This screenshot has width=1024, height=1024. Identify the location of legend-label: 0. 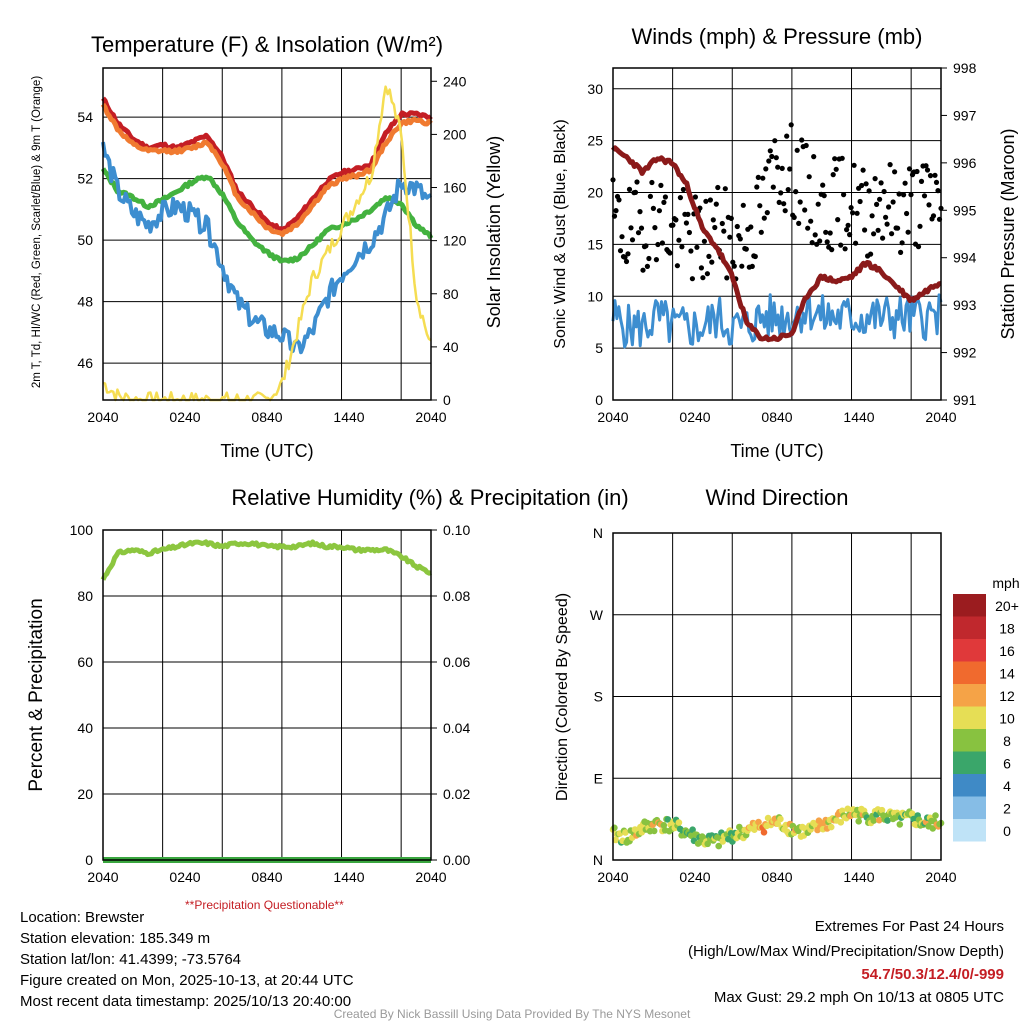
(1007, 831).